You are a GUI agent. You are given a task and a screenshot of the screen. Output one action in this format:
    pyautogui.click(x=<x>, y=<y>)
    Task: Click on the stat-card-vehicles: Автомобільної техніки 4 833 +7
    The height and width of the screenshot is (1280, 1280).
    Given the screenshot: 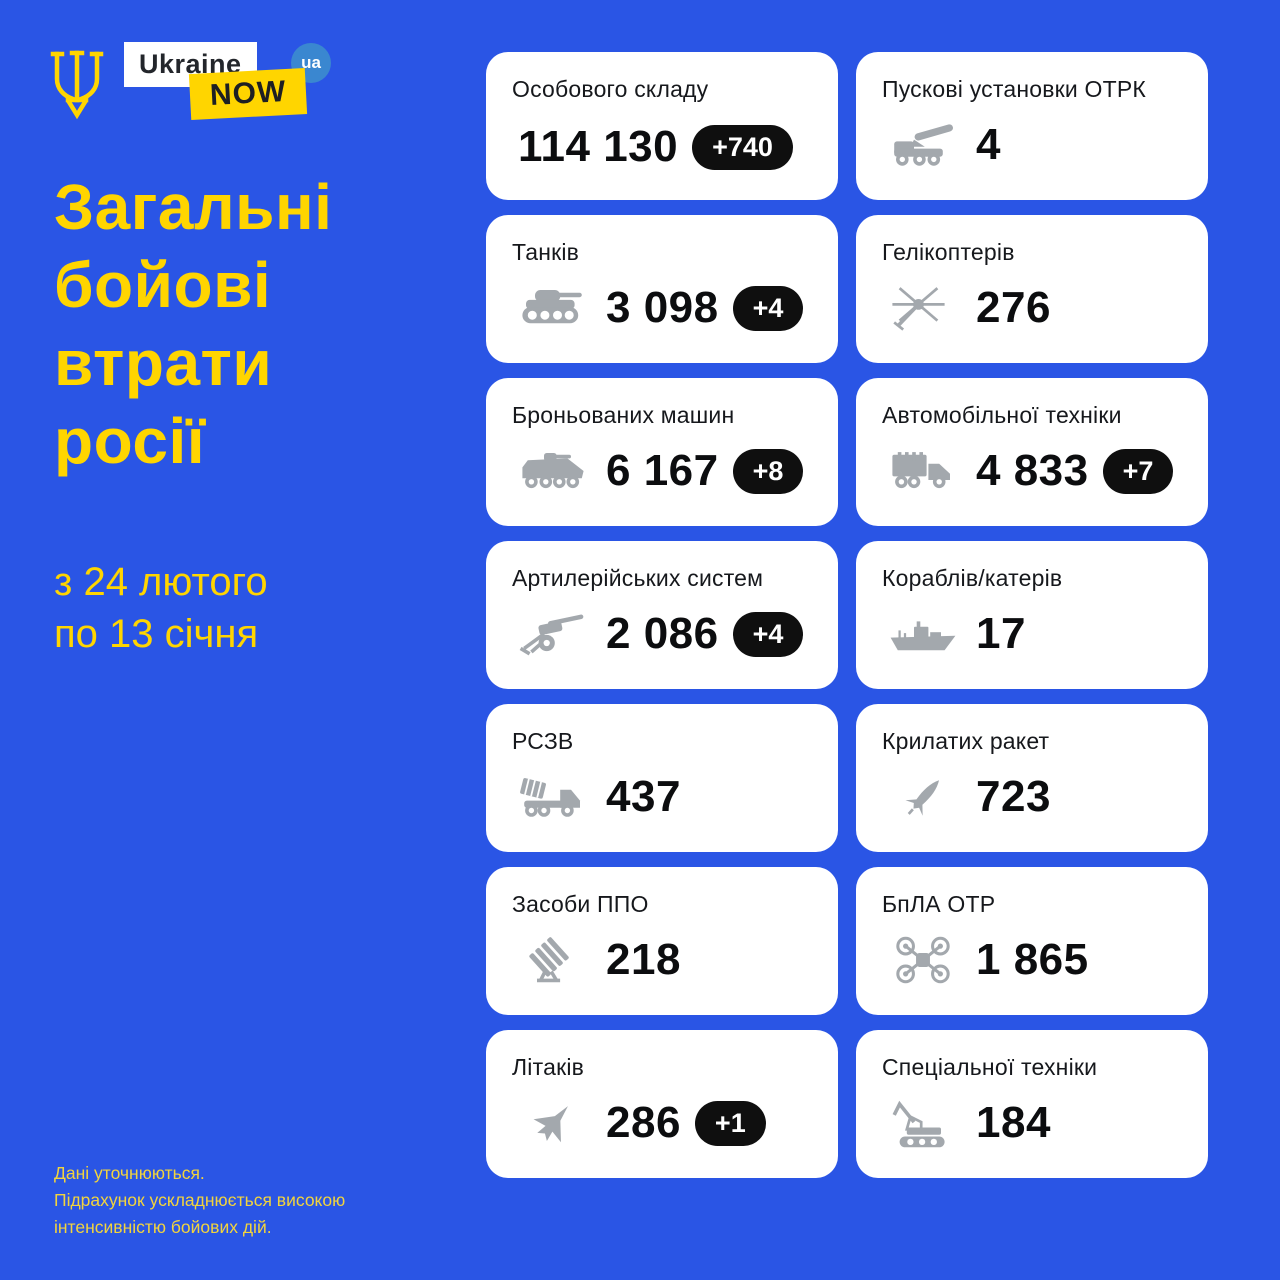 What is the action you would take?
    pyautogui.click(x=1032, y=452)
    